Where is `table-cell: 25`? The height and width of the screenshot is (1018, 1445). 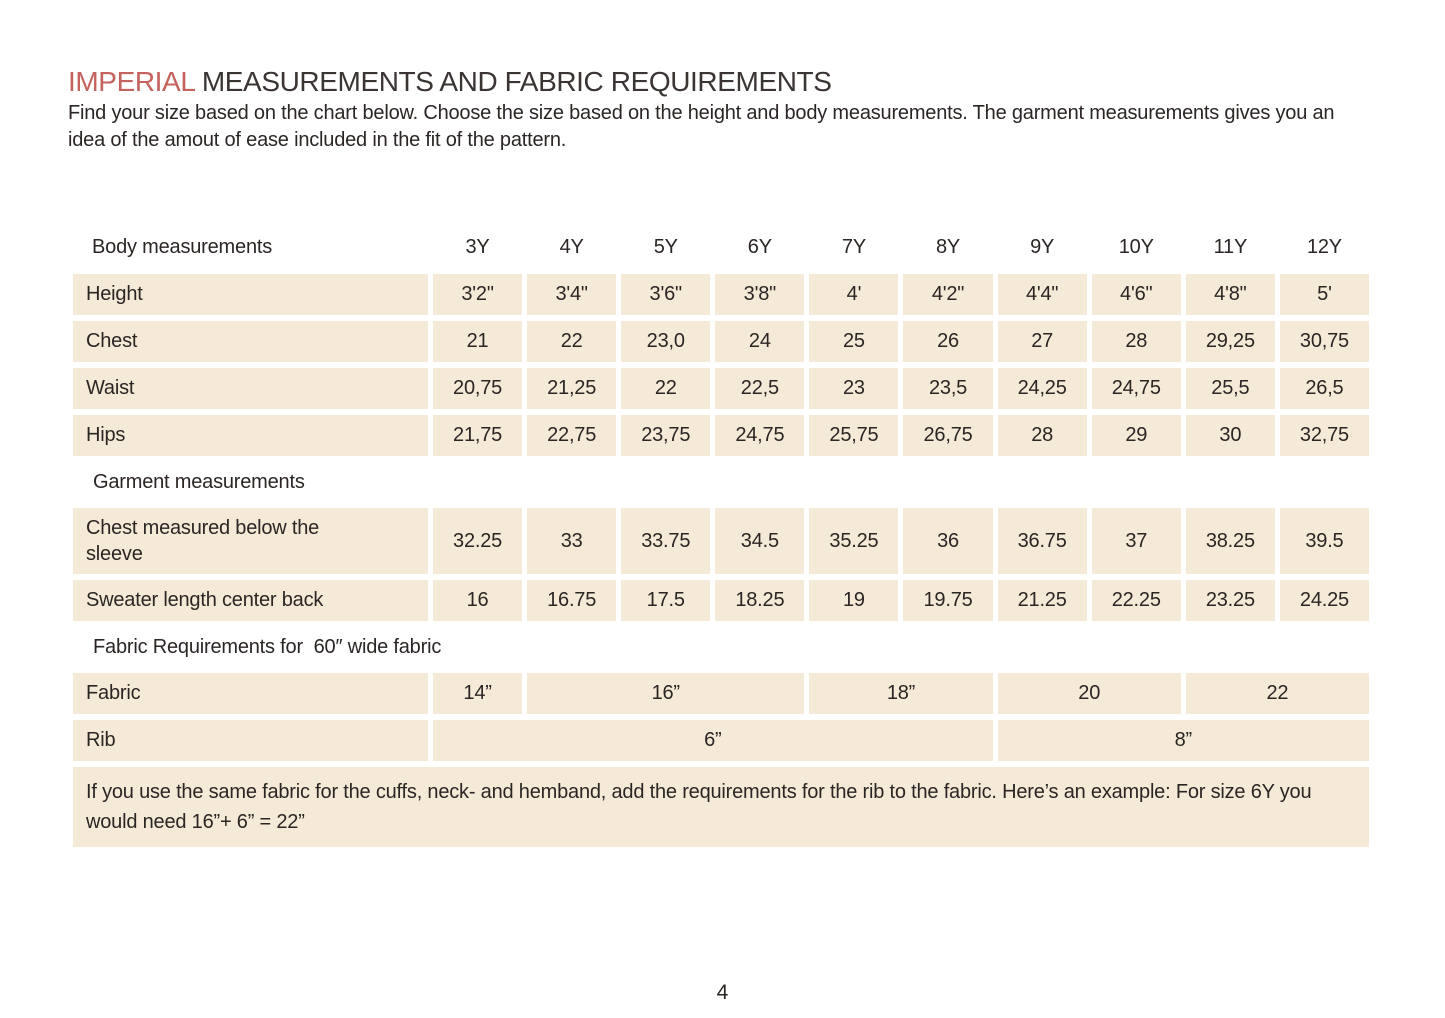
table-cell: 25 is located at coordinates (854, 341).